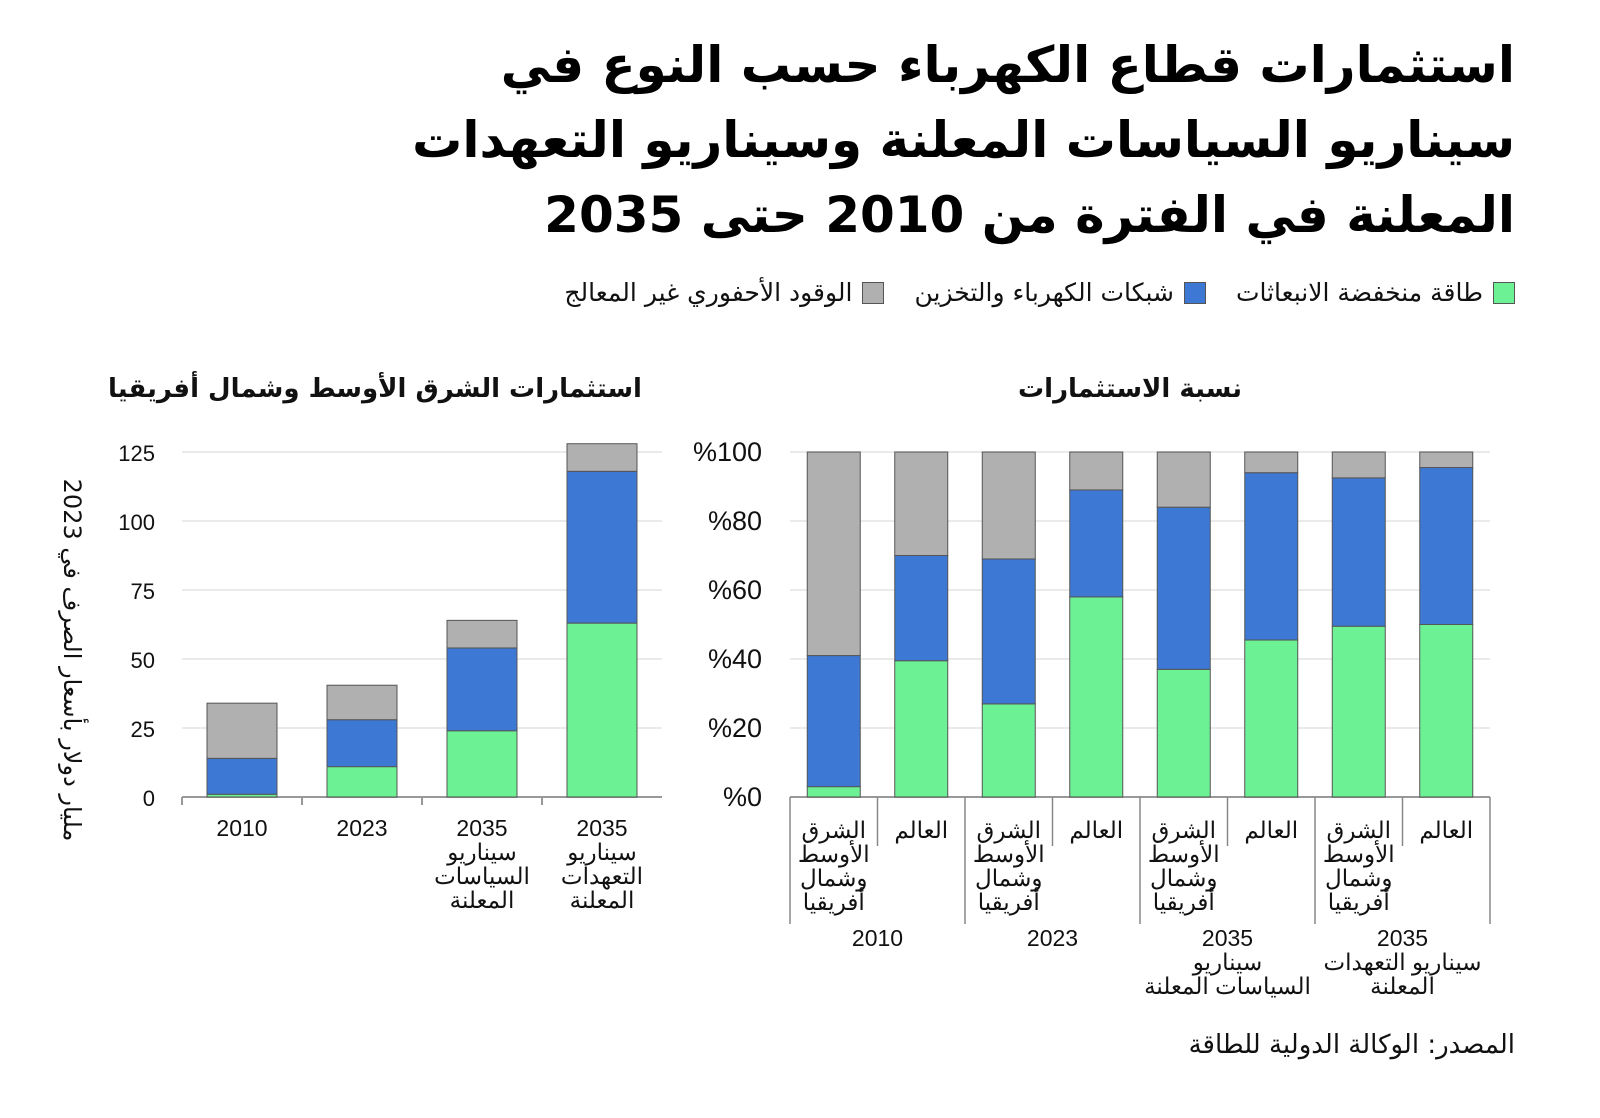  What do you see at coordinates (708, 292) in the screenshot?
I see `legend-label-unabated-fossil: الوقود الأحفوري غير المعالج` at bounding box center [708, 292].